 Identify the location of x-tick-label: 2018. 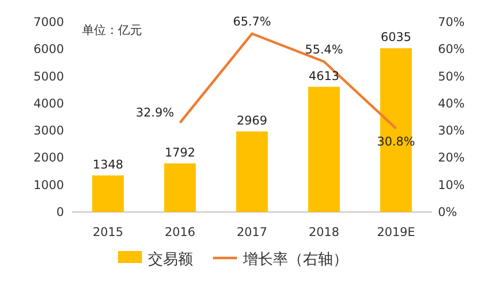
(324, 232).